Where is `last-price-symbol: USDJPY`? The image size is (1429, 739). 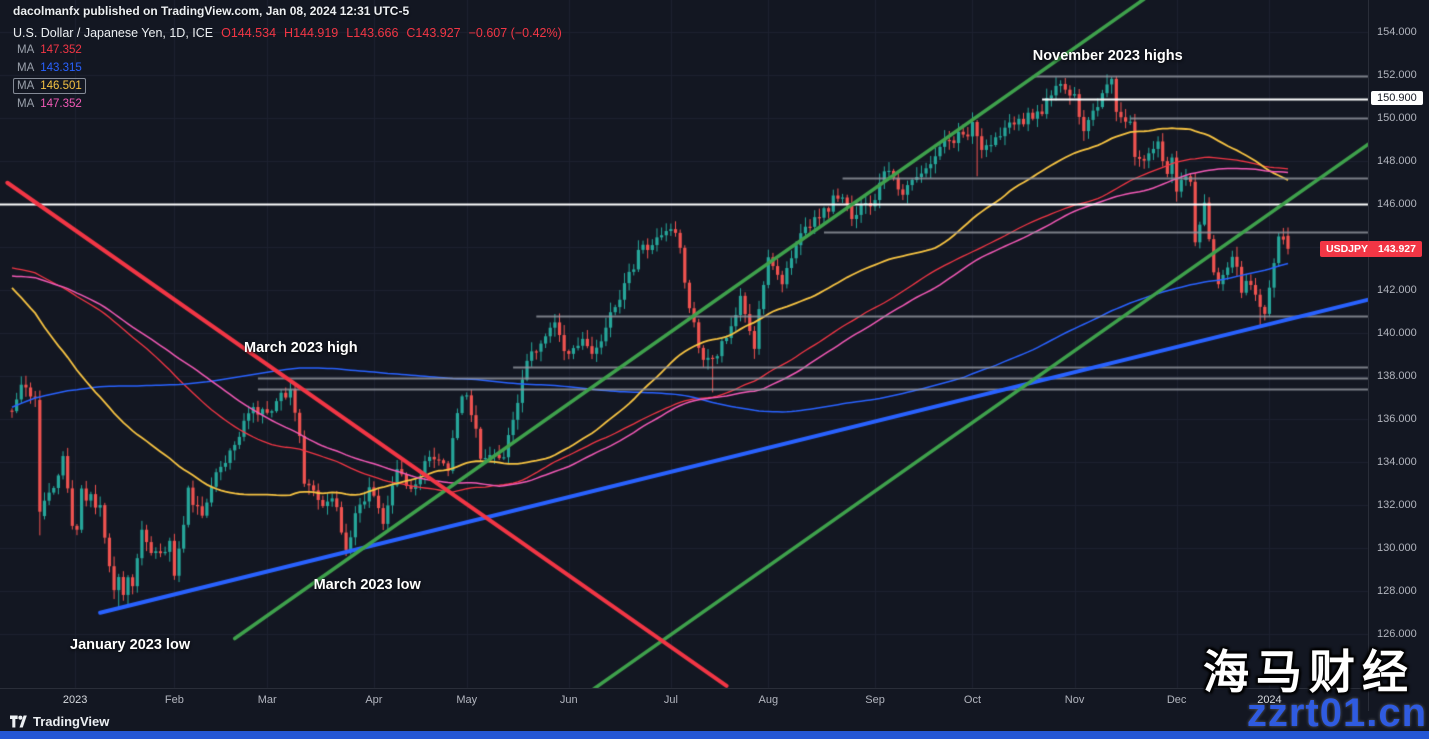 last-price-symbol: USDJPY is located at coordinates (1347, 248).